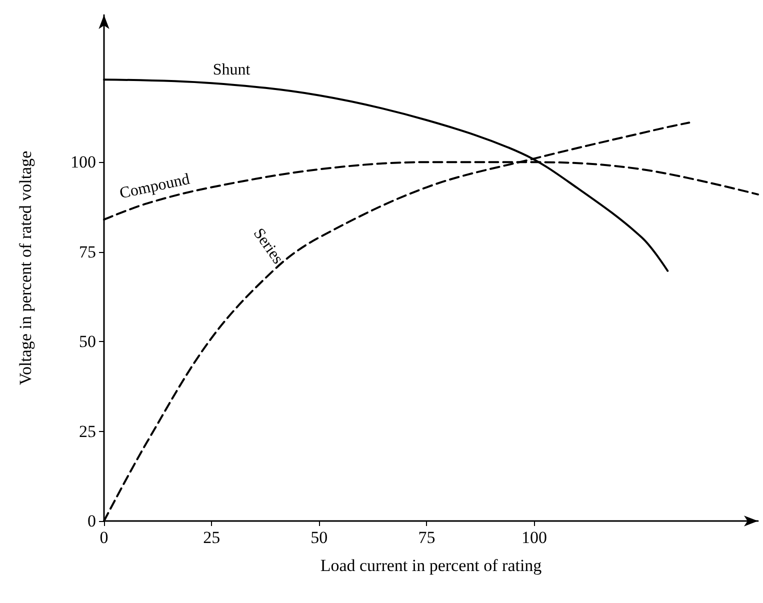  I want to click on y-axis-title: Voltage in percent of rated voltage, so click(25, 268).